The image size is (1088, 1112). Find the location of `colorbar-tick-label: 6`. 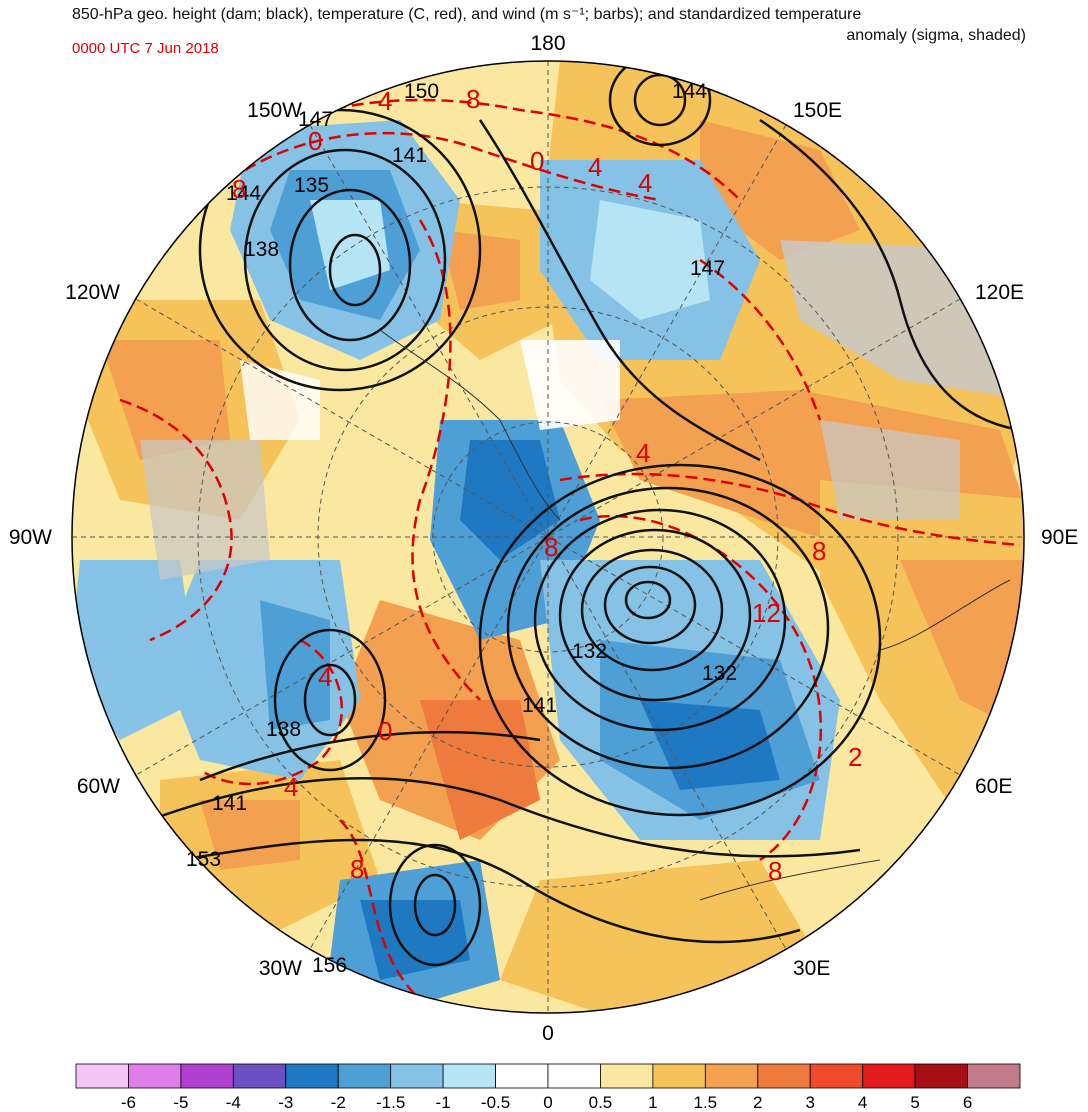

colorbar-tick-label: 6 is located at coordinates (967, 1102).